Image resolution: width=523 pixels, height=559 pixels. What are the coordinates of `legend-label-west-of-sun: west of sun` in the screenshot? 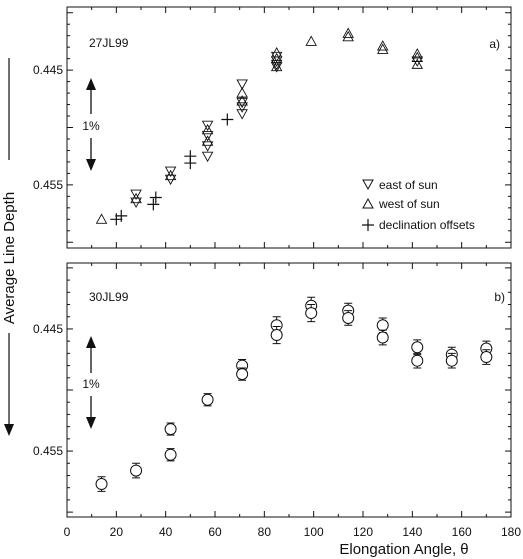 It's located at (409, 204).